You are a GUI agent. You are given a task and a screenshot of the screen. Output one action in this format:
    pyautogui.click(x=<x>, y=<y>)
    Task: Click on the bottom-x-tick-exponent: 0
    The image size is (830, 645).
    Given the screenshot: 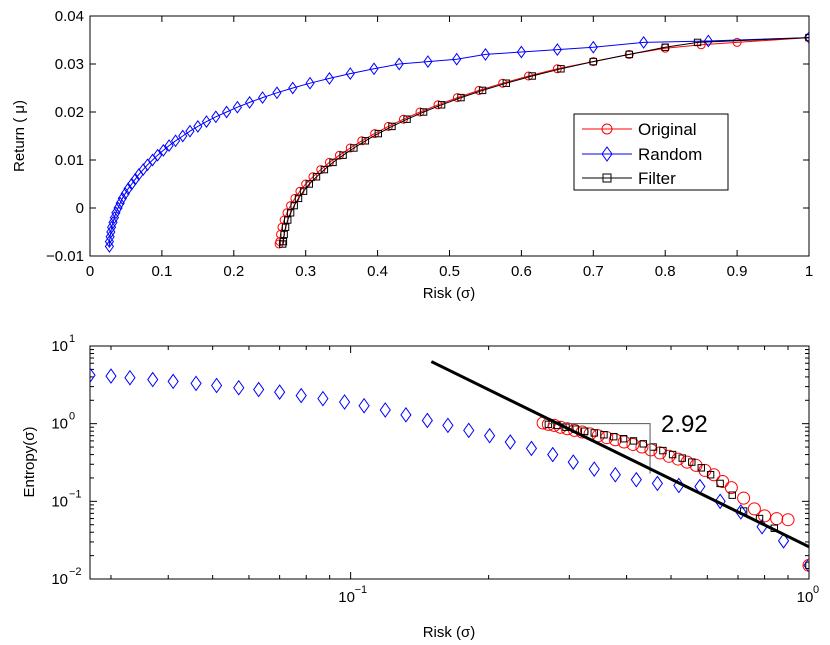 What is the action you would take?
    pyautogui.click(x=816, y=590)
    